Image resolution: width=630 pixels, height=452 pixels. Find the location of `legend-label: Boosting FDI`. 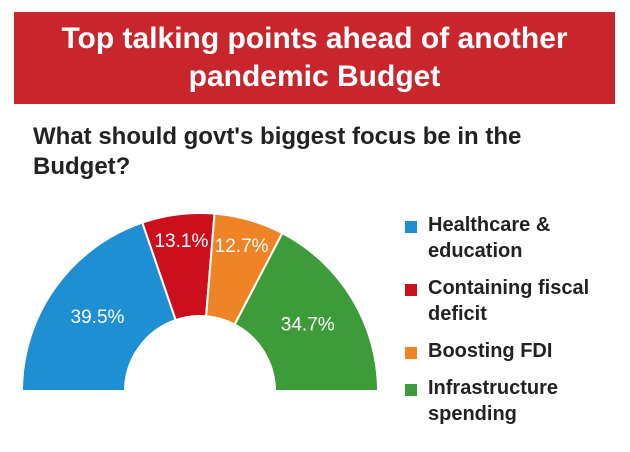

legend-label: Boosting FDI is located at coordinates (490, 351).